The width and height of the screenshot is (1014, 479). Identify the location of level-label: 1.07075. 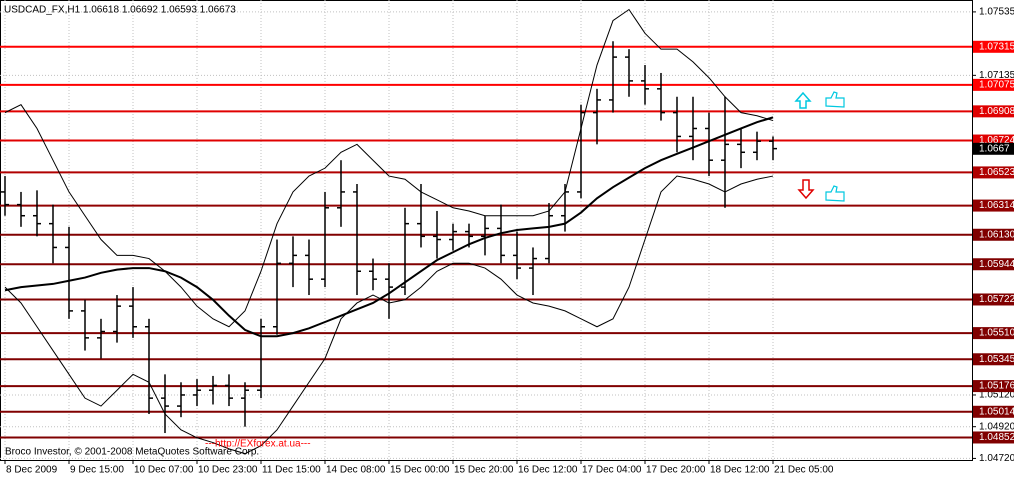
(996, 85).